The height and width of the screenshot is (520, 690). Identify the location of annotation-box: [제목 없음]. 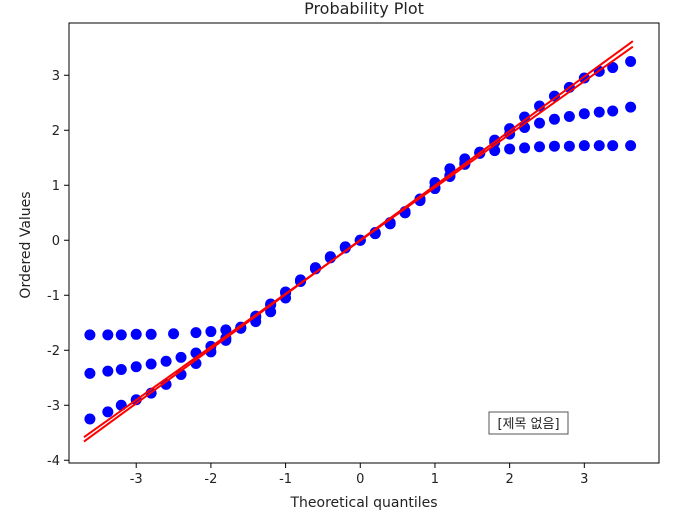
(528, 423).